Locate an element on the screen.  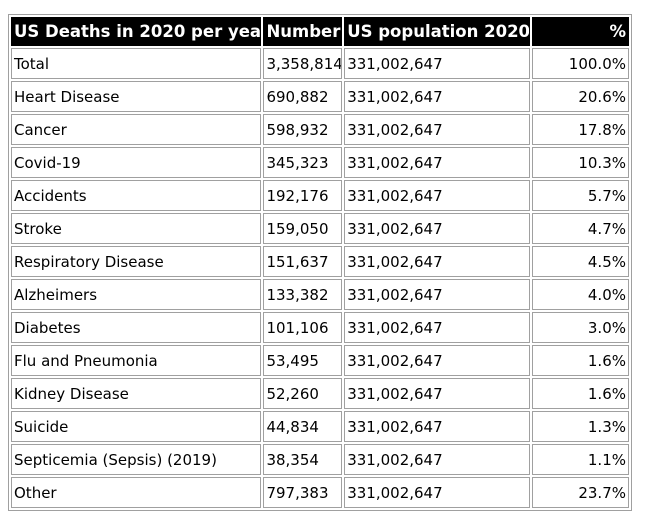
header-cause: US Deaths in 2020 per year is located at coordinates (136, 31).